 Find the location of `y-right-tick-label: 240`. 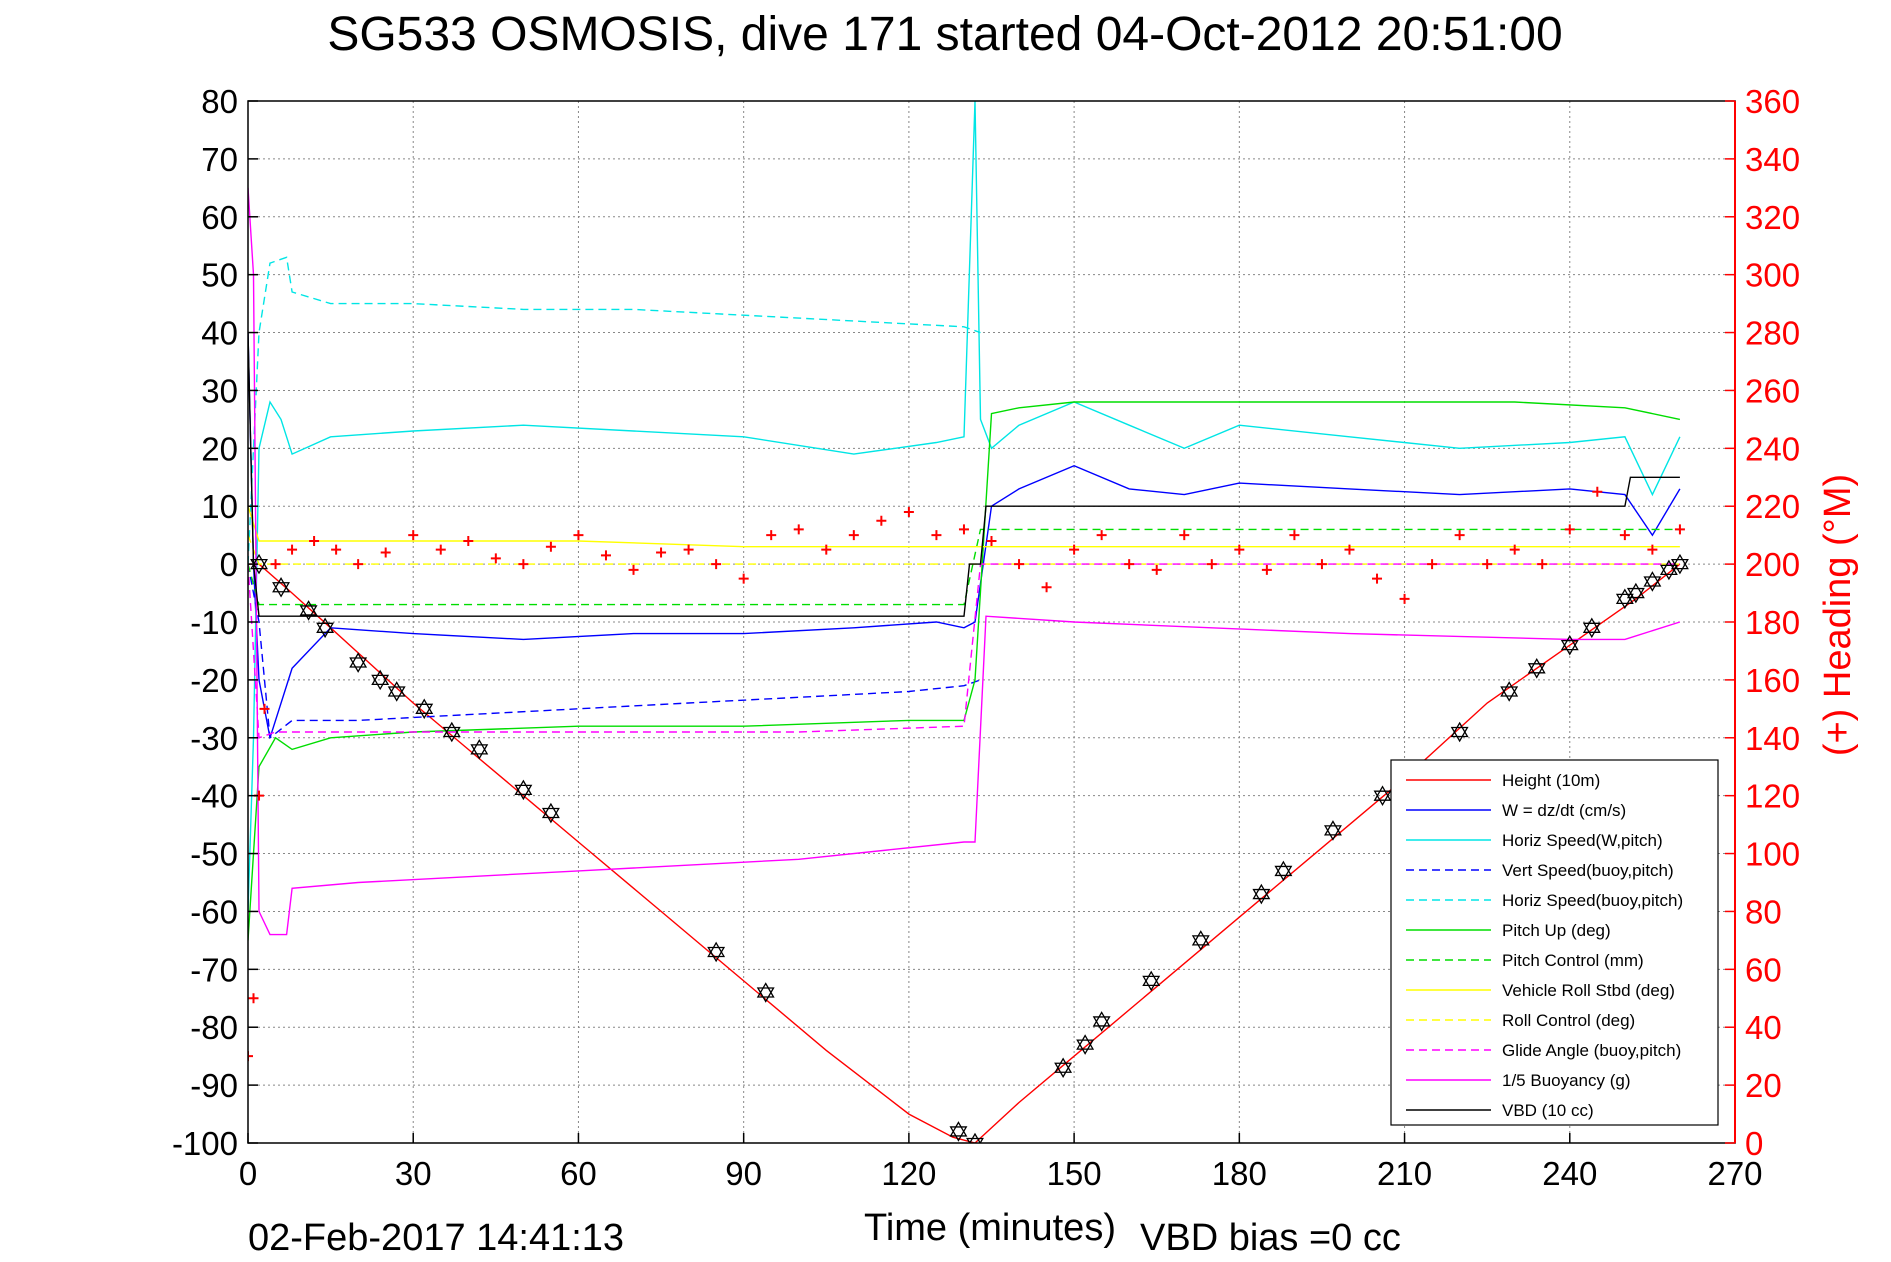

y-right-tick-label: 240 is located at coordinates (1772, 448).